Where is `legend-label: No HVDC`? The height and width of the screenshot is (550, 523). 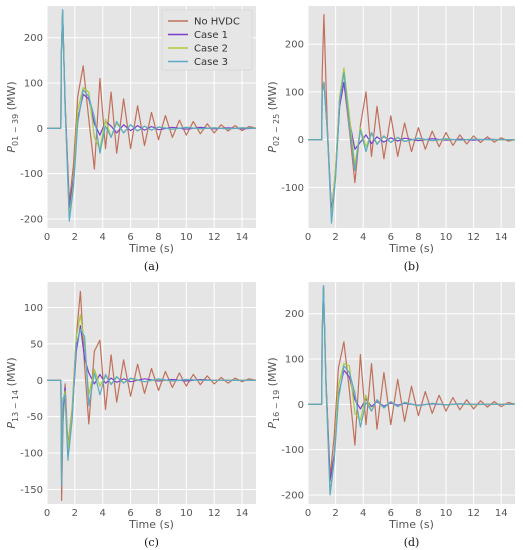
legend-label: No HVDC is located at coordinates (217, 22).